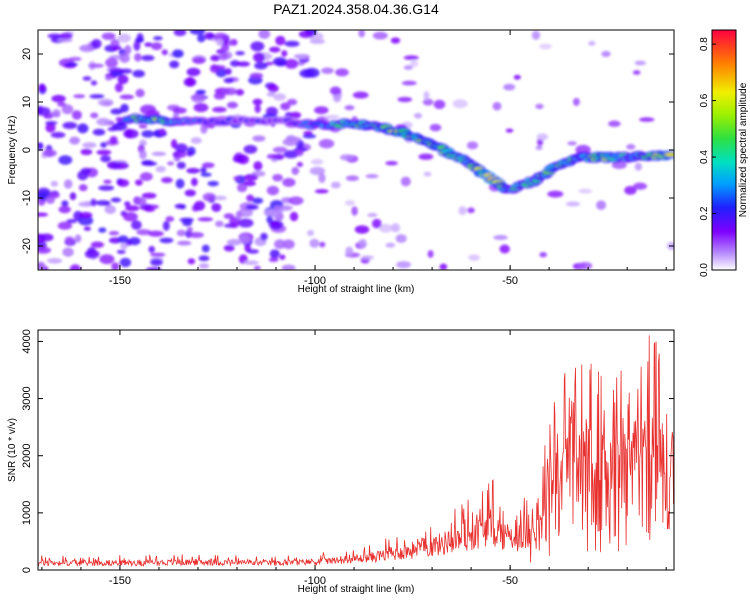 This screenshot has width=750, height=600. Describe the element at coordinates (27, 398) in the screenshot. I see `y-tick-label: 3000` at that location.